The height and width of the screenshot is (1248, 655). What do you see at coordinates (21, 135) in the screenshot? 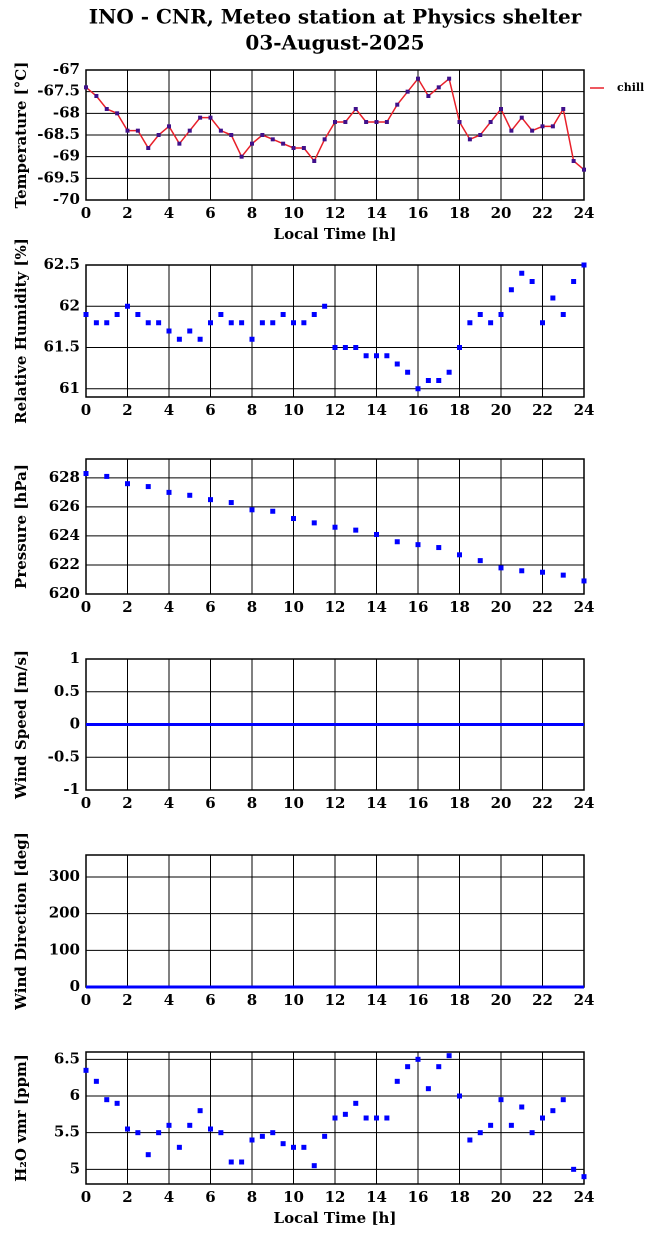
I see `y-axis-label: Temperature [°C]` at bounding box center [21, 135].